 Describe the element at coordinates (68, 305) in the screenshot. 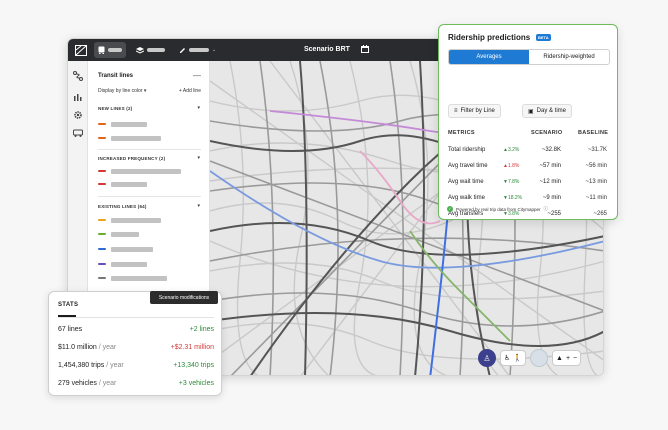

I see `stats-tab: STATS` at that location.